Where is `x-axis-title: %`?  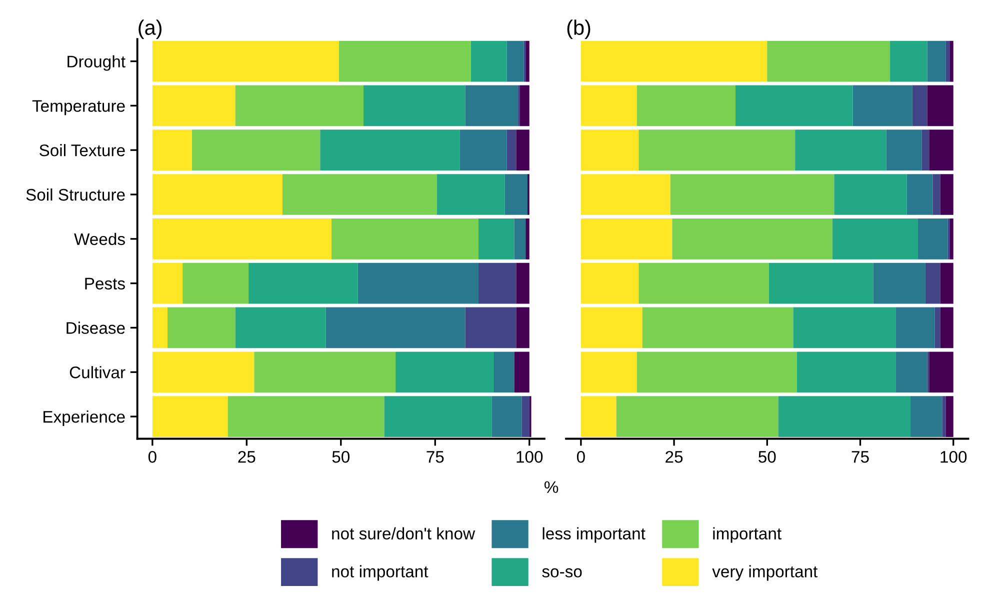 x-axis-title: % is located at coordinates (551, 487).